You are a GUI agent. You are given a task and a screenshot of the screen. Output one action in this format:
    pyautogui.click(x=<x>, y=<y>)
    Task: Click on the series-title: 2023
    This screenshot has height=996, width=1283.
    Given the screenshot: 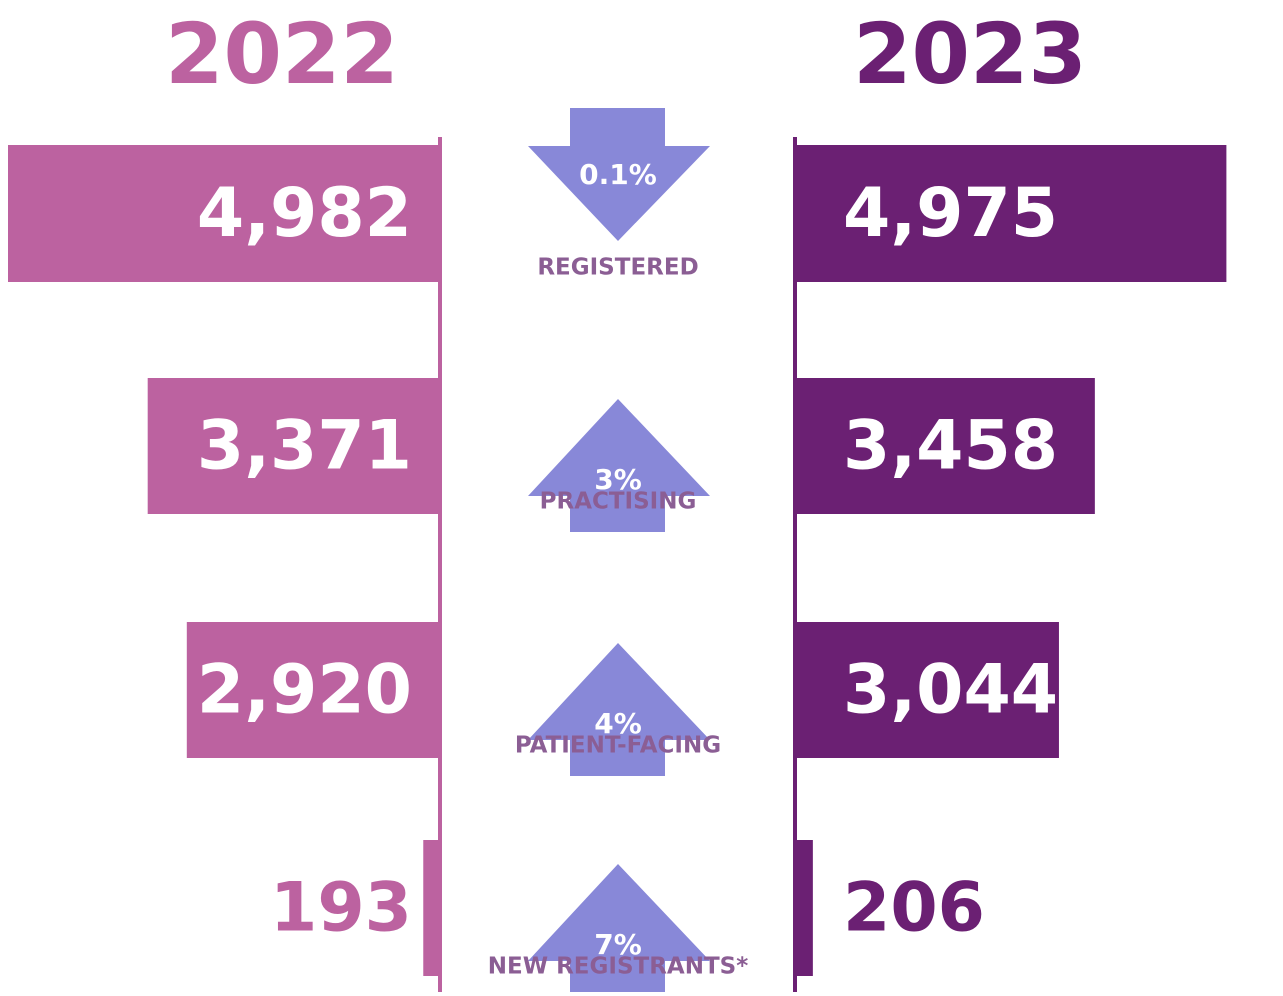 What is the action you would take?
    pyautogui.click(x=970, y=54)
    